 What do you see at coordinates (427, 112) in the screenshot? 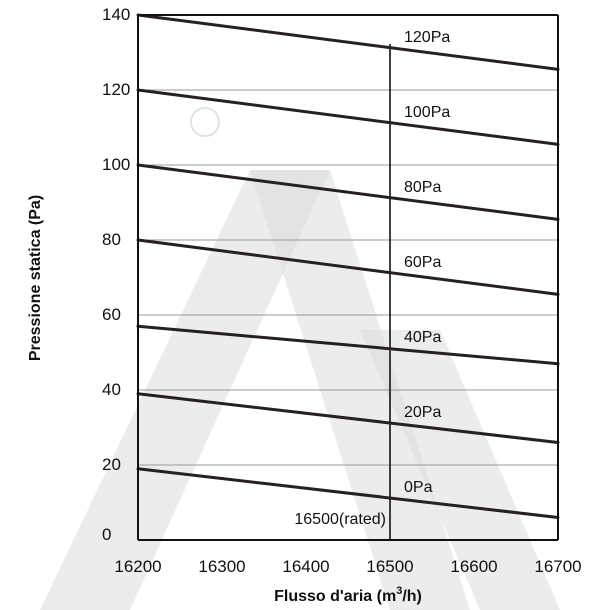
I see `series-label-100Pa: 100Pa` at bounding box center [427, 112].